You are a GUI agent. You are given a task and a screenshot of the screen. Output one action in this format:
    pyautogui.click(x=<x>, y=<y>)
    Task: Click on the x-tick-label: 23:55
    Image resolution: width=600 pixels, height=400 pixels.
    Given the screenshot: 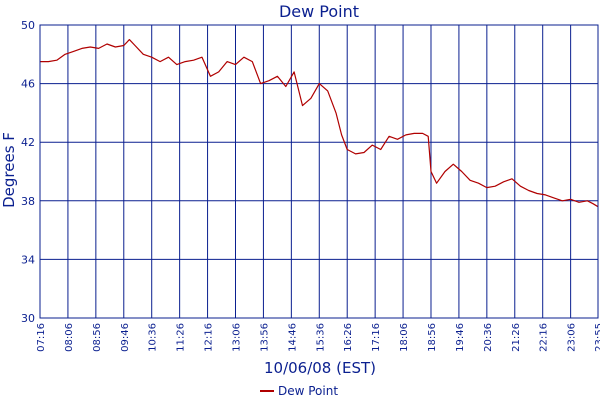 What is the action you would take?
    pyautogui.click(x=597, y=337)
    